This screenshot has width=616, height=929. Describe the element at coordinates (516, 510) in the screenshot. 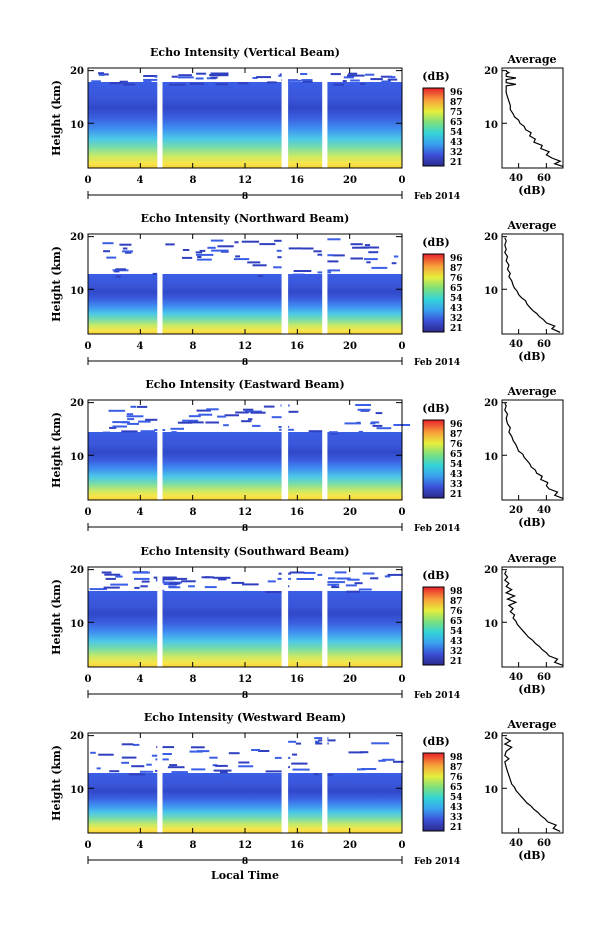

I see `profile-x-tick-label: 20` at that location.